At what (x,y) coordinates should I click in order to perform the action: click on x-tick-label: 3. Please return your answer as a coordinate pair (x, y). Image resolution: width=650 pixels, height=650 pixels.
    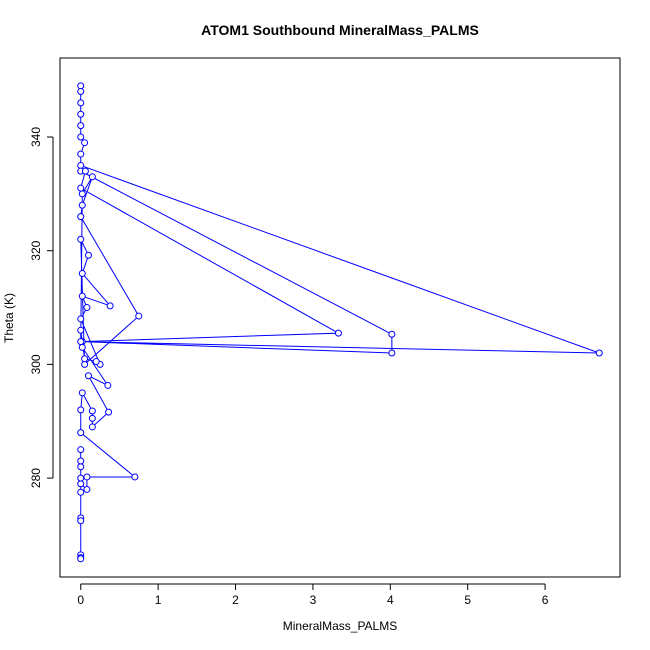
    Looking at the image, I should click on (313, 600).